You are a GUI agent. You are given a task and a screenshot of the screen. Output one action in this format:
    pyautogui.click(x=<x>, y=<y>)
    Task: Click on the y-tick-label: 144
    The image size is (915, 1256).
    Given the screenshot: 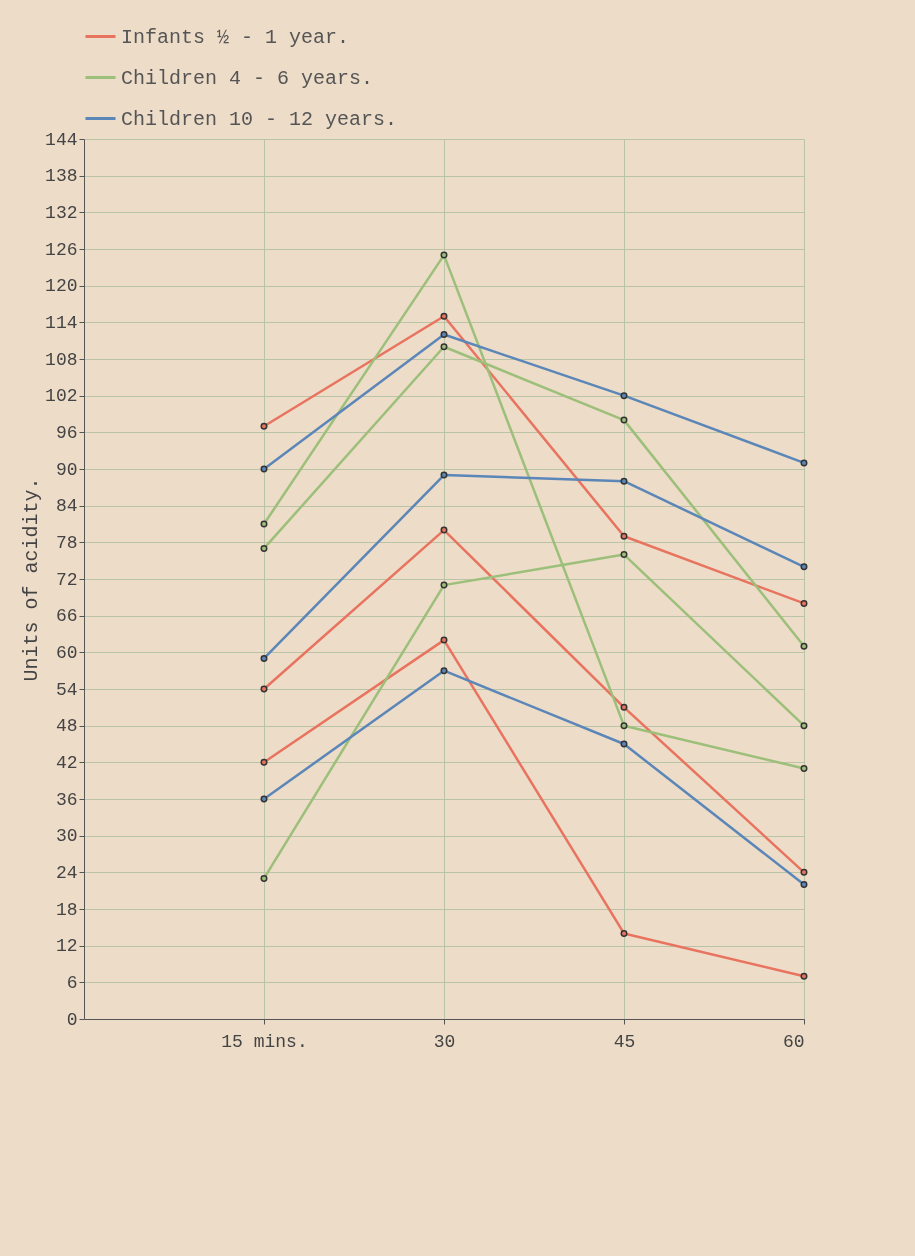 What is the action you would take?
    pyautogui.click(x=61, y=139)
    